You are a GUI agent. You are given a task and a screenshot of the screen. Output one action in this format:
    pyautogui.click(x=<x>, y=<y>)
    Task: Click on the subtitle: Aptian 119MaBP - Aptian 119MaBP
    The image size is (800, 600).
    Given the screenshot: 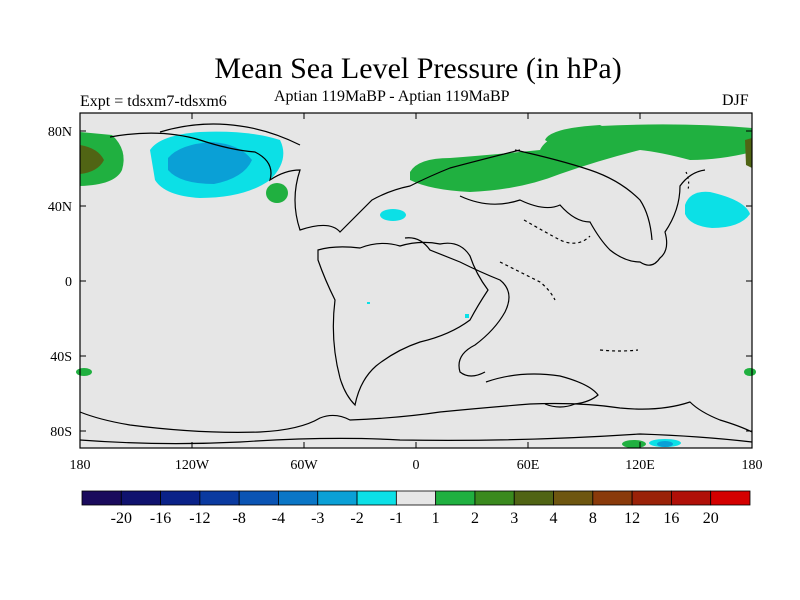 What is the action you would take?
    pyautogui.click(x=392, y=96)
    